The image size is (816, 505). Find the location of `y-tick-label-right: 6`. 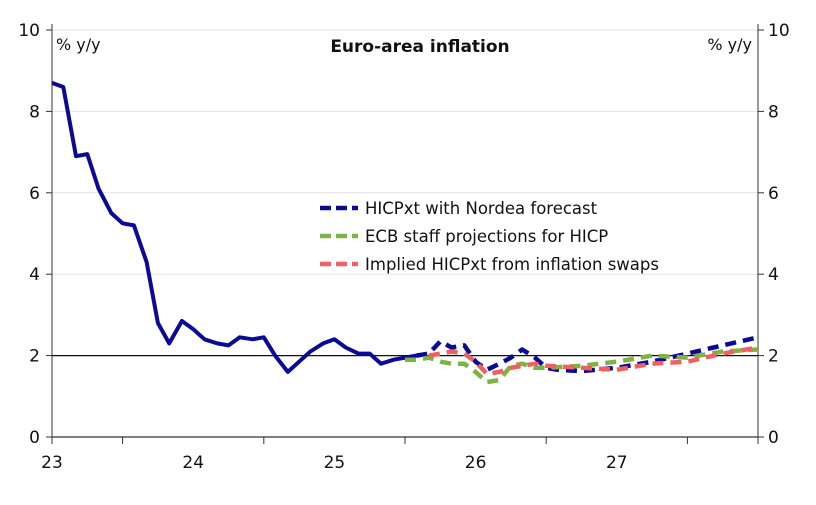

y-tick-label-right: 6 is located at coordinates (773, 194).